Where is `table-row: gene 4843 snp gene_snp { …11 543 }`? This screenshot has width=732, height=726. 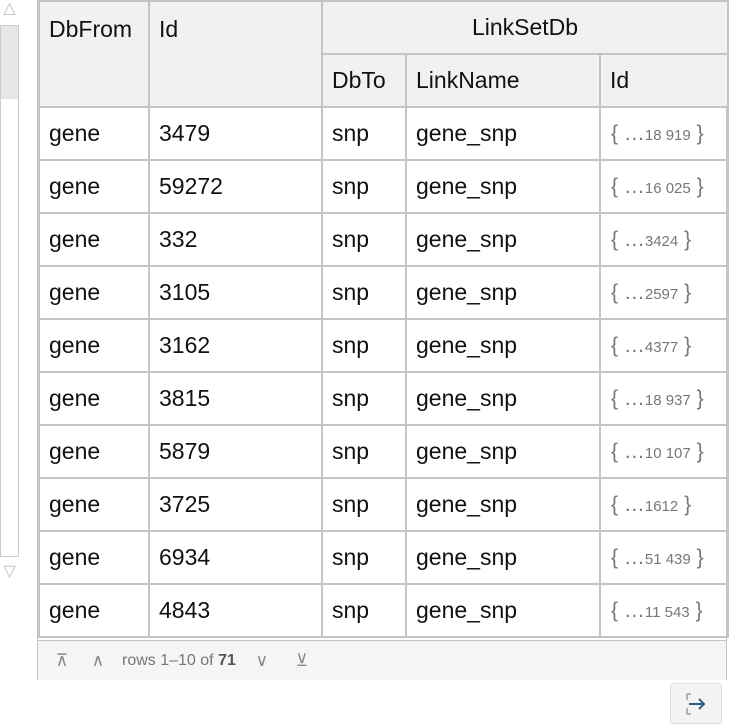 table-row: gene 4843 snp gene_snp { …11 543 } is located at coordinates (384, 610).